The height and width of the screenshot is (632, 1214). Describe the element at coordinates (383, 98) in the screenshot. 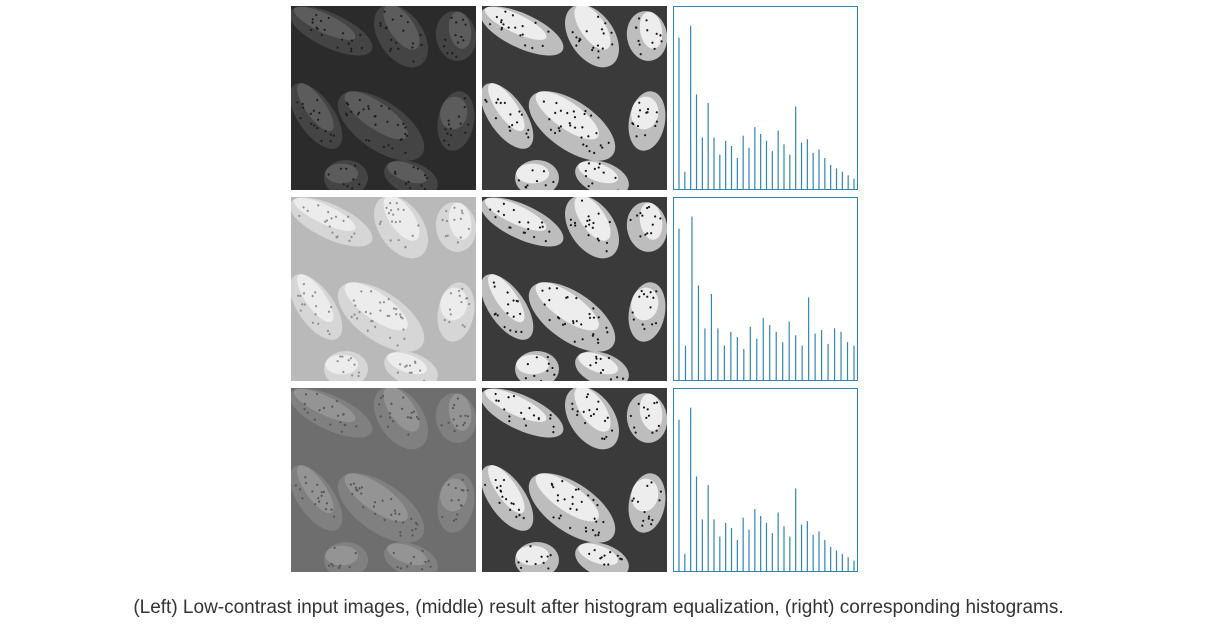

I see `input-image-dark` at that location.